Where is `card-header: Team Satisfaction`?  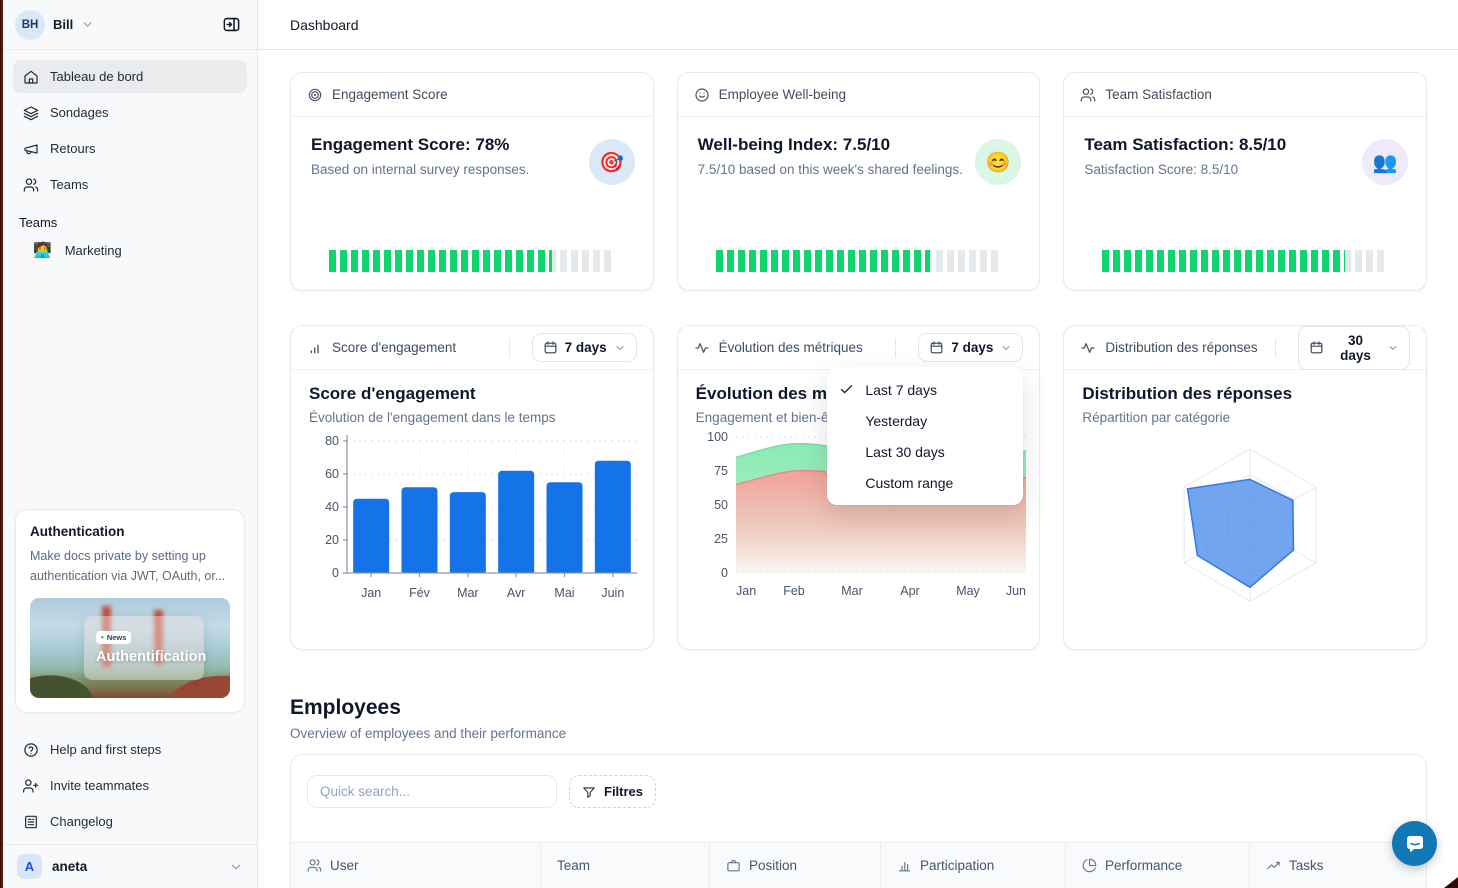 card-header: Team Satisfaction is located at coordinates (1245, 95).